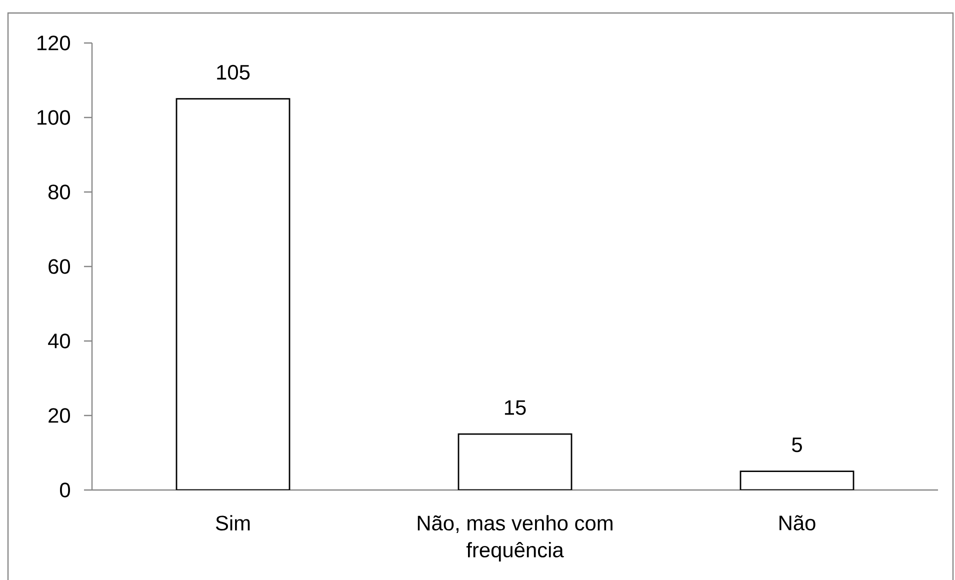 The width and height of the screenshot is (955, 580). What do you see at coordinates (798, 522) in the screenshot?
I see `x-tick-label: Não` at bounding box center [798, 522].